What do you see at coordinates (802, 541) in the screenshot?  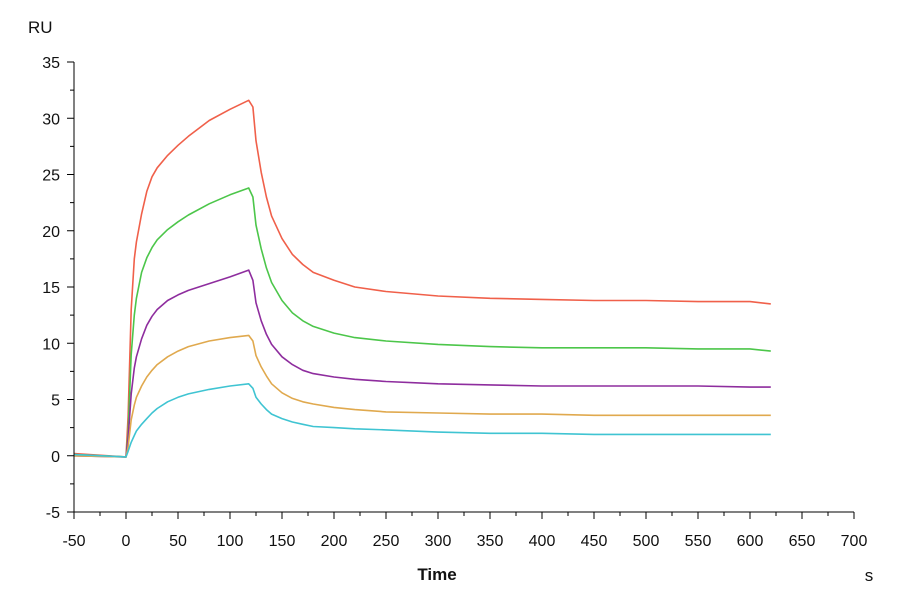 I see `x-tick-label: 650` at bounding box center [802, 541].